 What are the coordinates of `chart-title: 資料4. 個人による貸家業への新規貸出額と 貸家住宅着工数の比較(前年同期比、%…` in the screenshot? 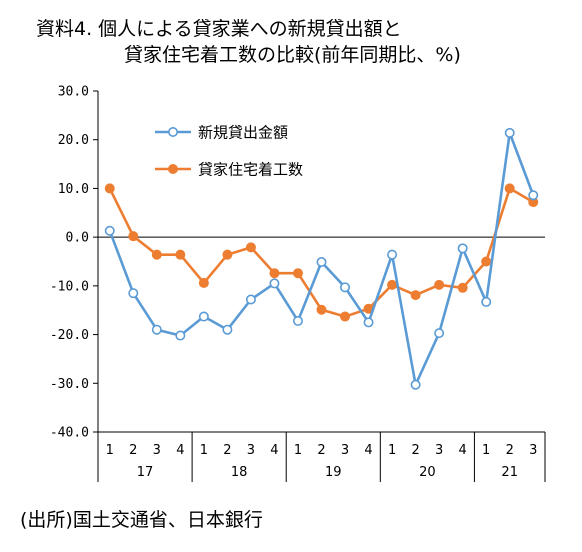 It's located at (294, 42).